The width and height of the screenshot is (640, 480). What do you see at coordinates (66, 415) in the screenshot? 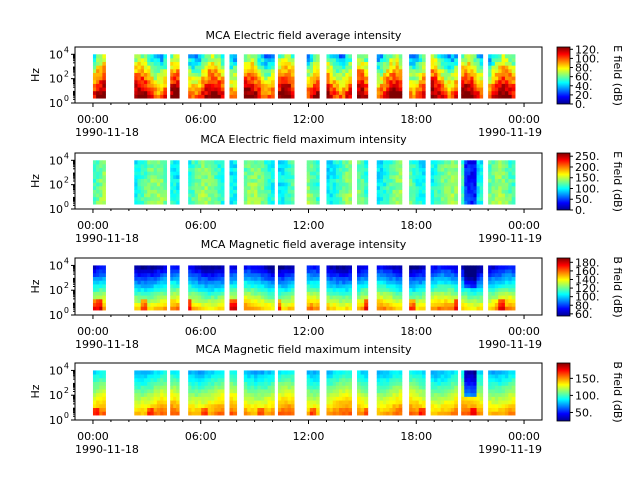
I see `y-tick-exponent: 0` at bounding box center [66, 415].